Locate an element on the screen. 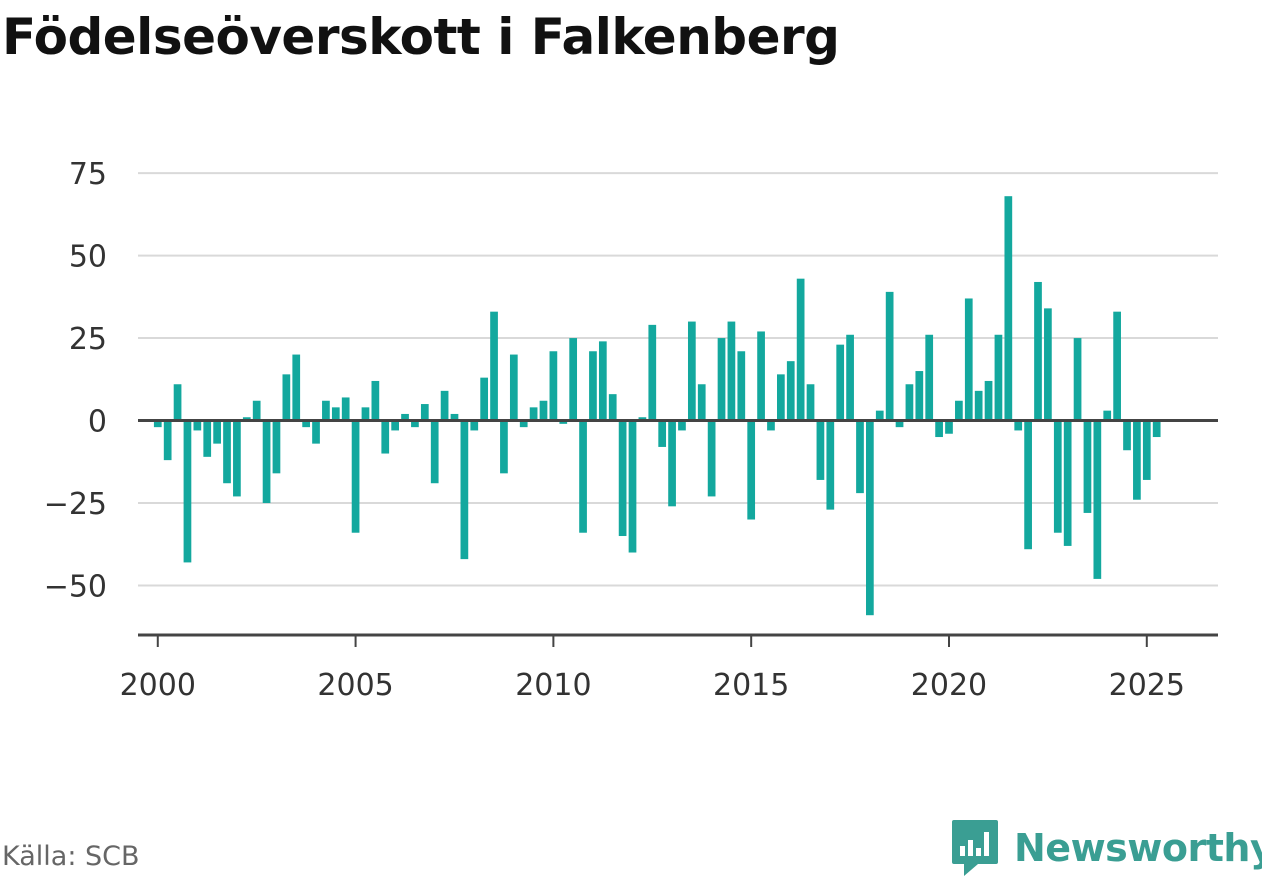  x-tick-label: 2000 is located at coordinates (158, 685).